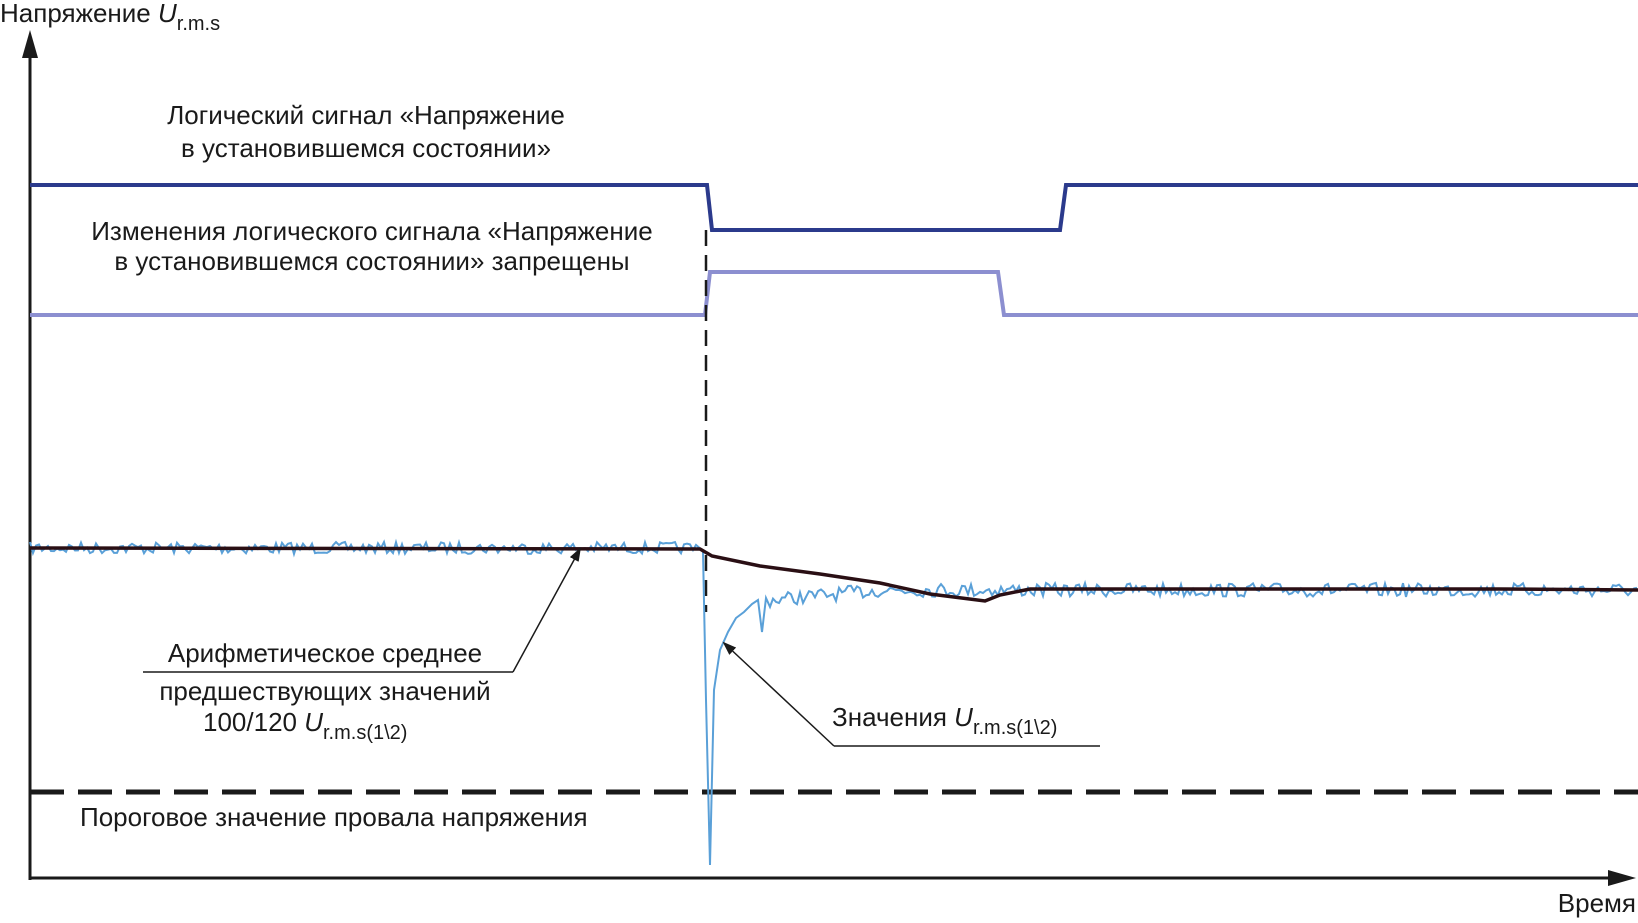 The width and height of the screenshot is (1638, 923). Describe the element at coordinates (371, 261) in the screenshot. I see `change-prohibited-label-line2: в установившемся состоянии» запрещены` at that location.